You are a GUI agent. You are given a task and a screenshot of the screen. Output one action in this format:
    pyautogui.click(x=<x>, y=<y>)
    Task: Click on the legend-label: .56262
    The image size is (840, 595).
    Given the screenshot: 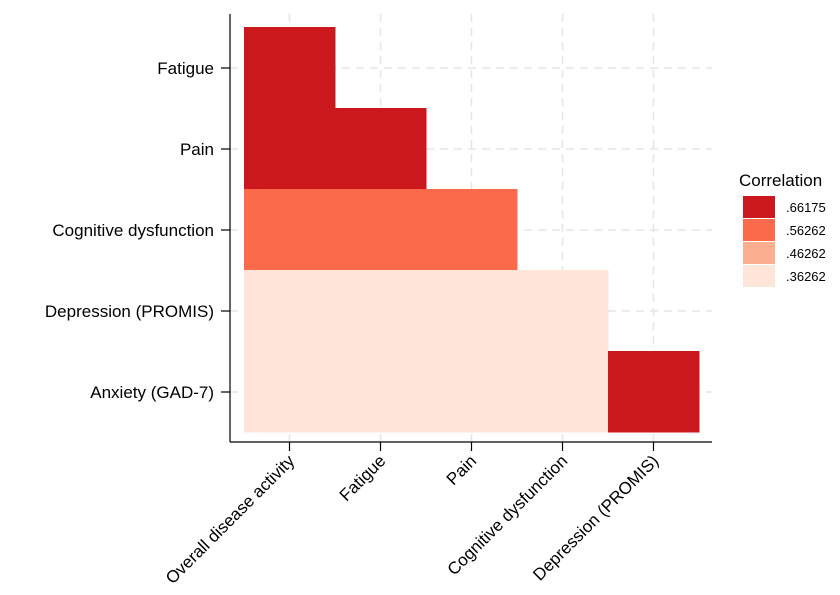 What is the action you would take?
    pyautogui.click(x=806, y=230)
    